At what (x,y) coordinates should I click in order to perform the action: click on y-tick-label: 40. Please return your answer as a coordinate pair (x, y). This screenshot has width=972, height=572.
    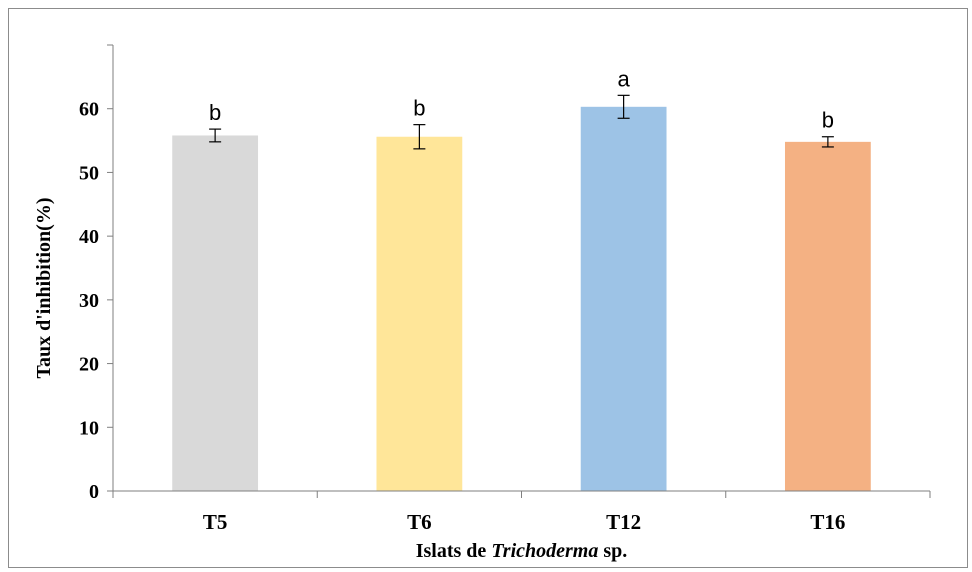
    Looking at the image, I should click on (89, 237).